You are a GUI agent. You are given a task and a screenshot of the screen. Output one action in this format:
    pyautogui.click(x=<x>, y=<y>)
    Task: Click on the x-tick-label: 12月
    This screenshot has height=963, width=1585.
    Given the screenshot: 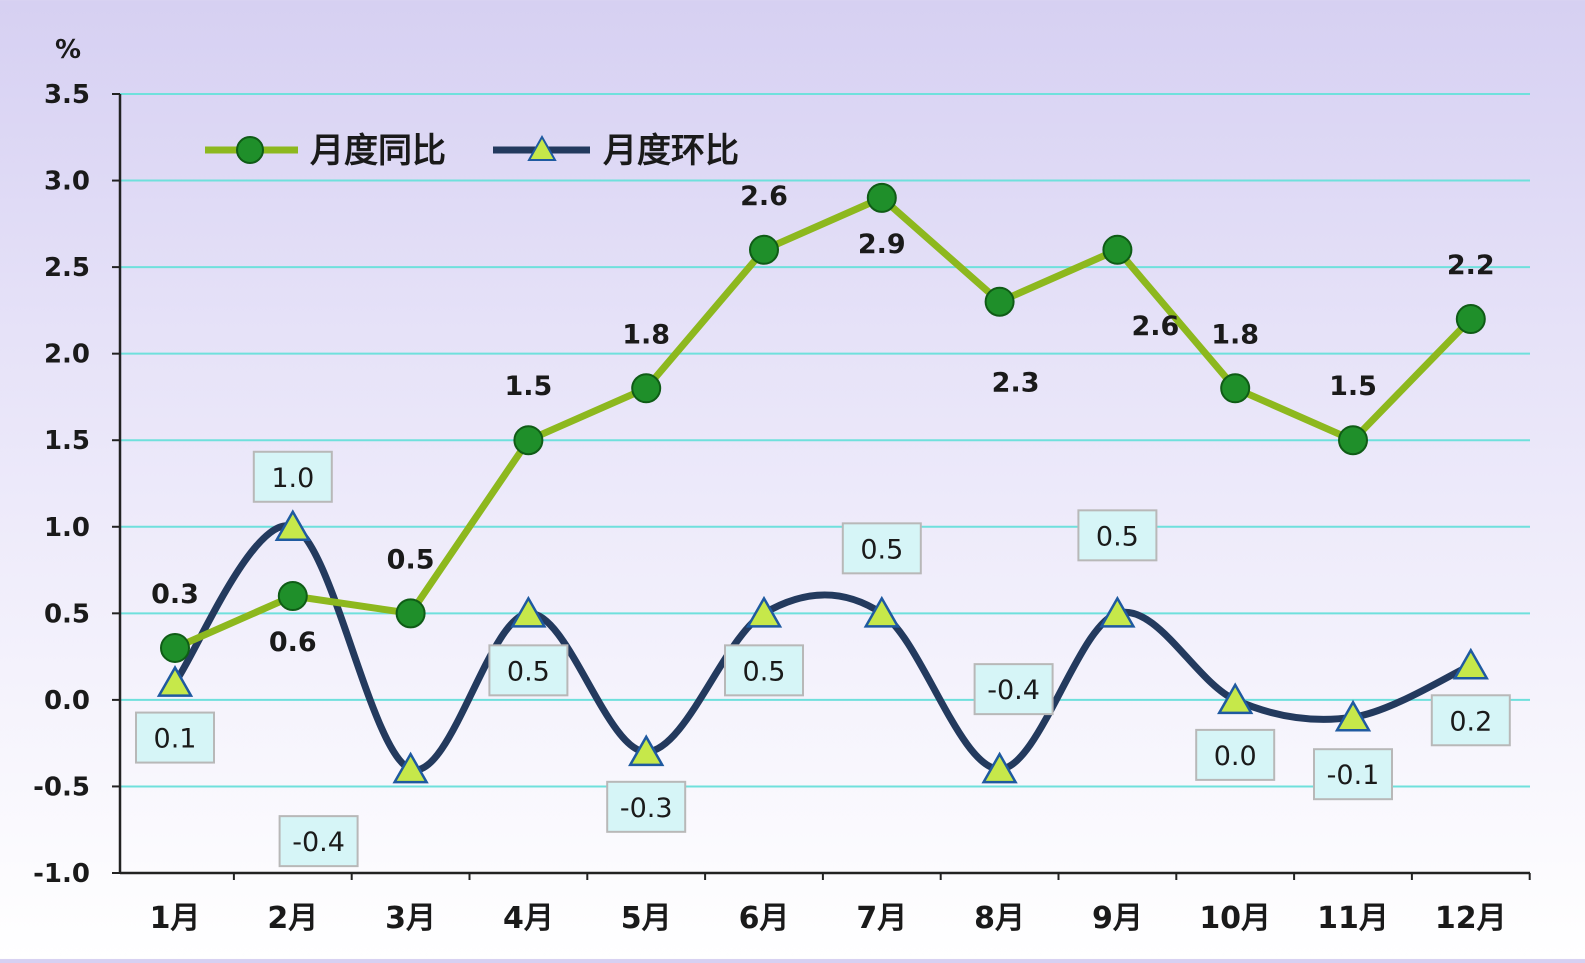 What is the action you would take?
    pyautogui.click(x=1471, y=918)
    